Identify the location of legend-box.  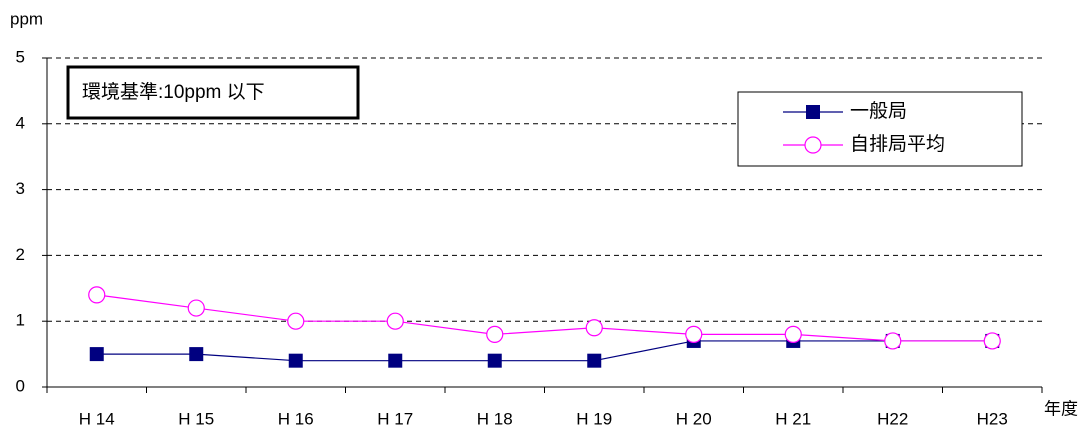
(880, 129).